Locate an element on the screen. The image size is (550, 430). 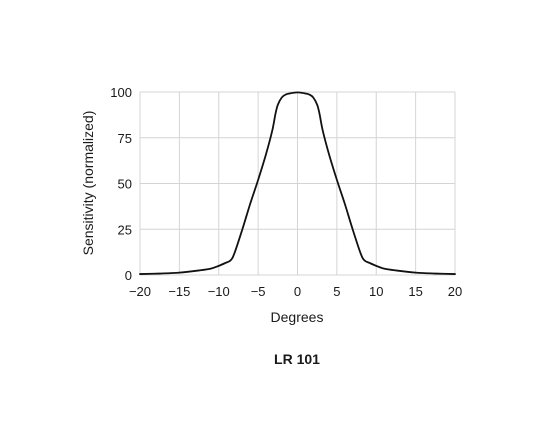
y-tick-label: 100 is located at coordinates (121, 92).